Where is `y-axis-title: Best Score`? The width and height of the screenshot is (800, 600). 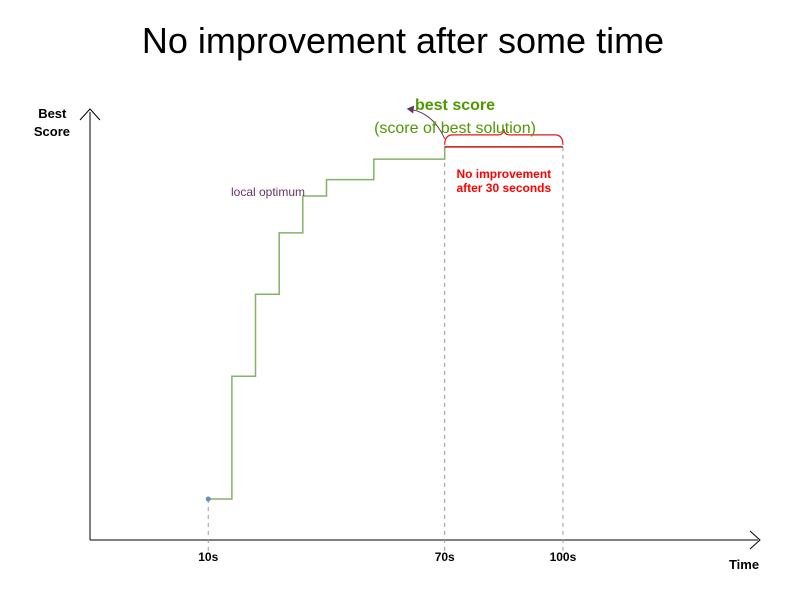
y-axis-title: Best Score is located at coordinates (52, 122).